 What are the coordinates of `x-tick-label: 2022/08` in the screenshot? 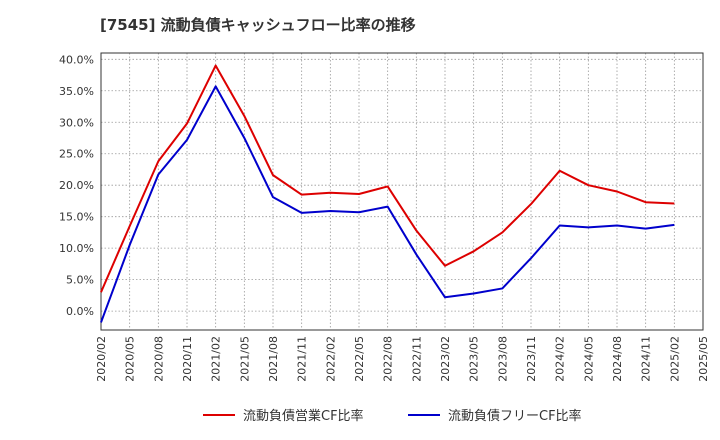 It's located at (388, 359).